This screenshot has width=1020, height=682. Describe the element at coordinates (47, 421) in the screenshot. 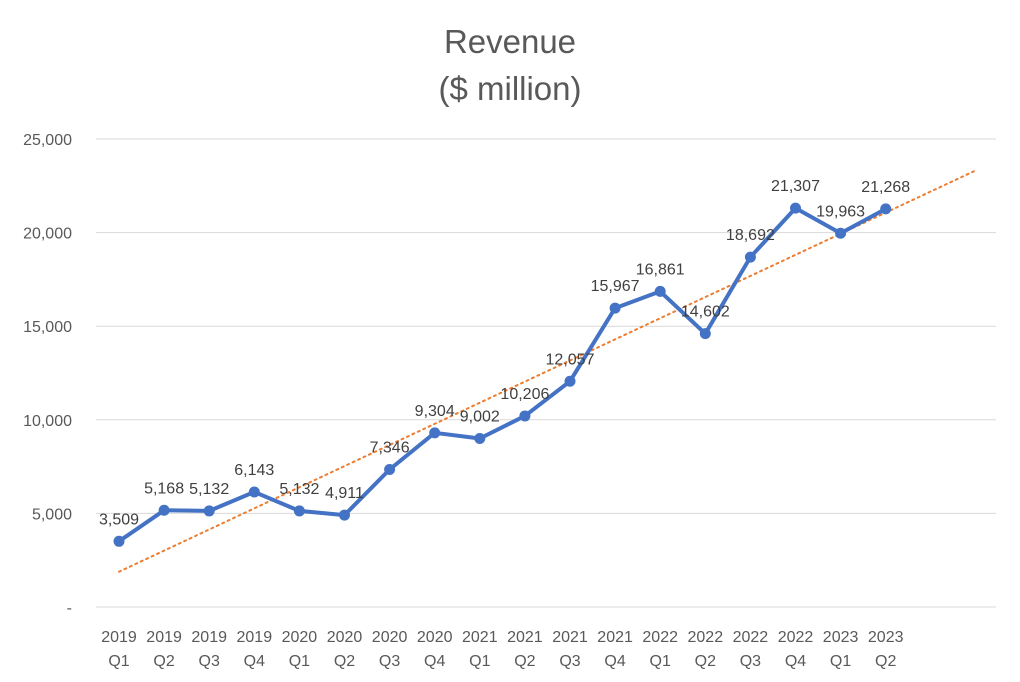

I see `y-tick-label: 10,000` at that location.